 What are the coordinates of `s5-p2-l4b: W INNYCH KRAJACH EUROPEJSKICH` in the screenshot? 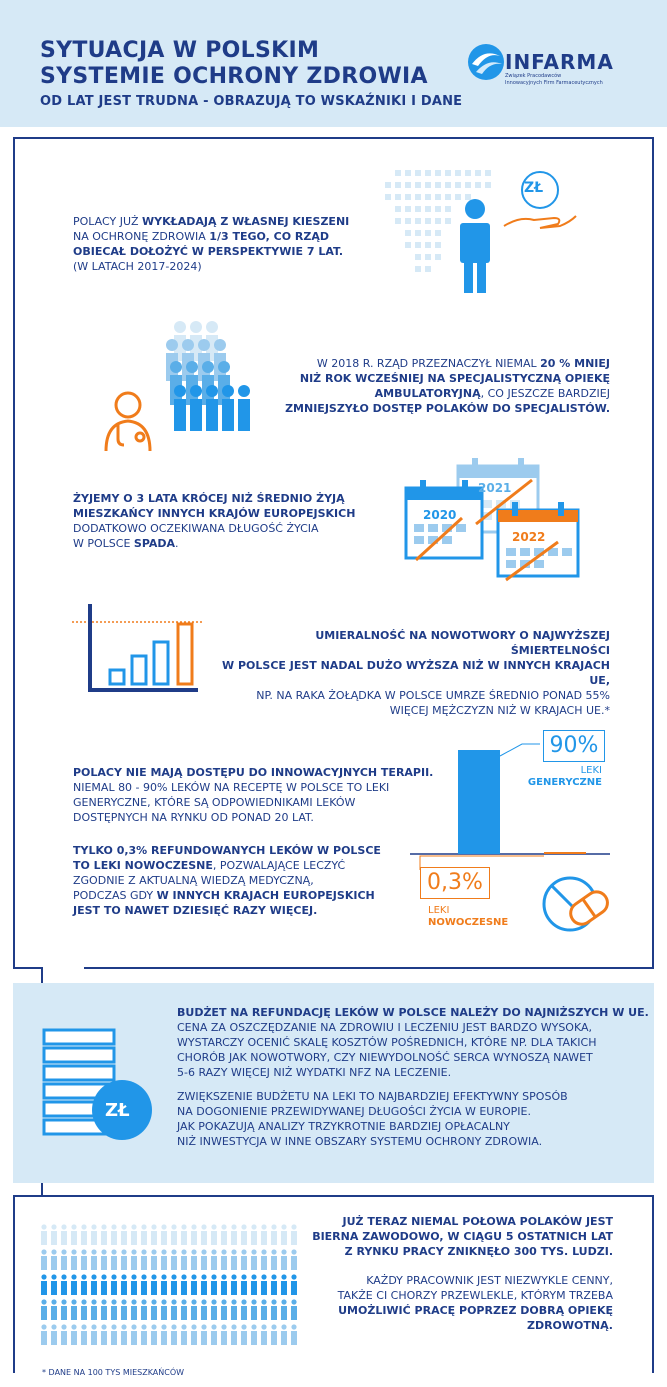 It's located at (265, 895).